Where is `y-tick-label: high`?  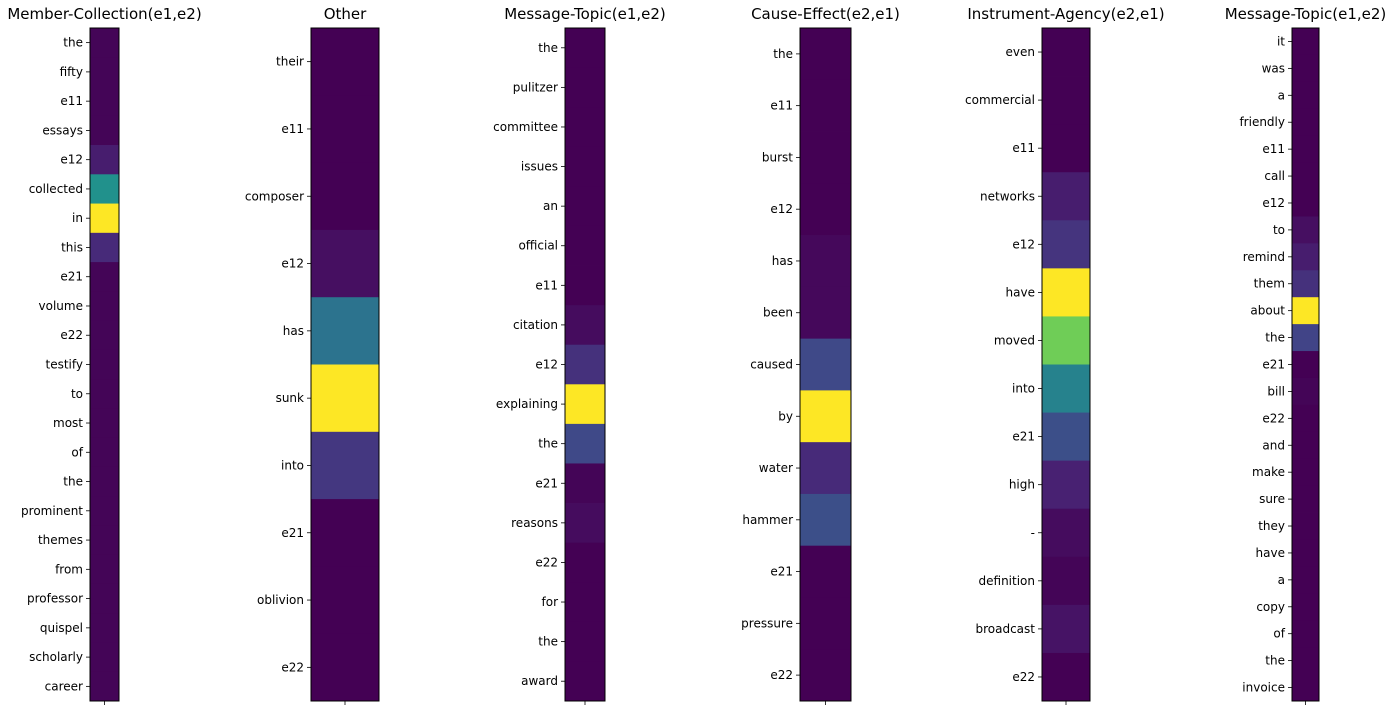 y-tick-label: high is located at coordinates (1022, 485).